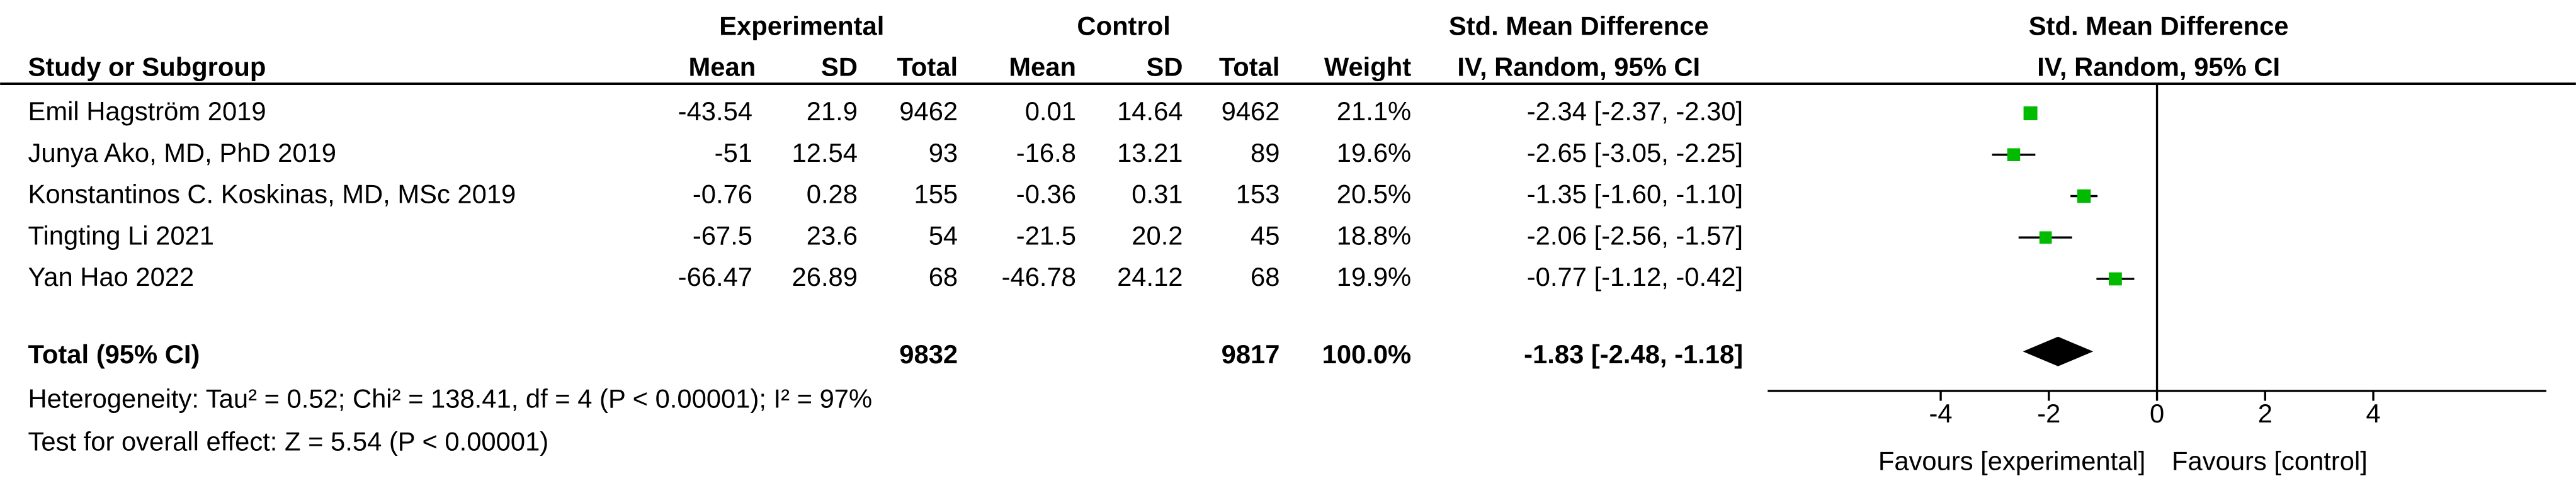  What do you see at coordinates (1374, 111) in the screenshot?
I see `weight: 21.1%` at bounding box center [1374, 111].